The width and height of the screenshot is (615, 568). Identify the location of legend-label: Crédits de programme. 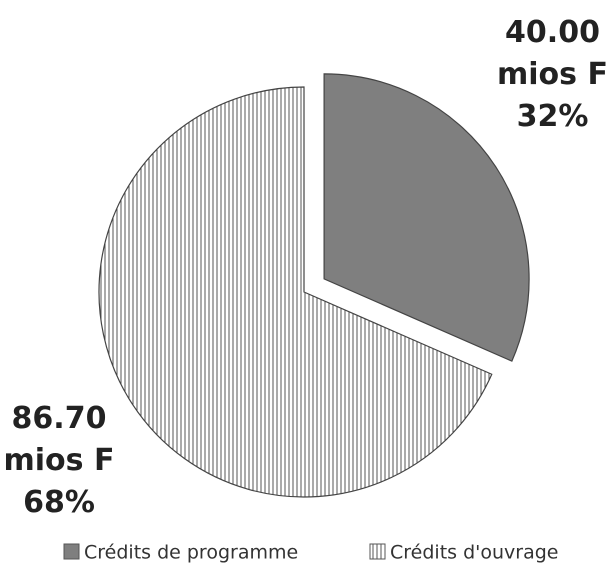
(191, 553).